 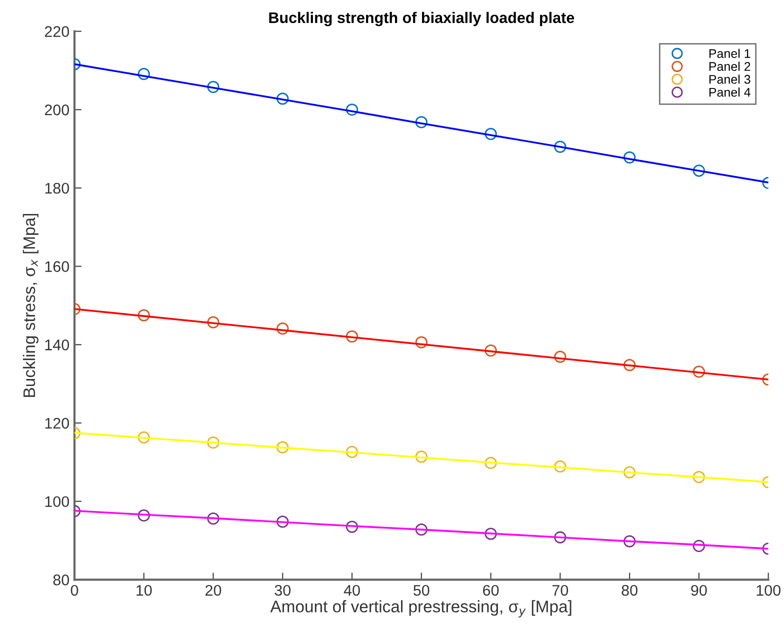 What do you see at coordinates (421, 19) in the screenshot?
I see `chart-title: Buckling strength of biaxially loaded plate` at bounding box center [421, 19].